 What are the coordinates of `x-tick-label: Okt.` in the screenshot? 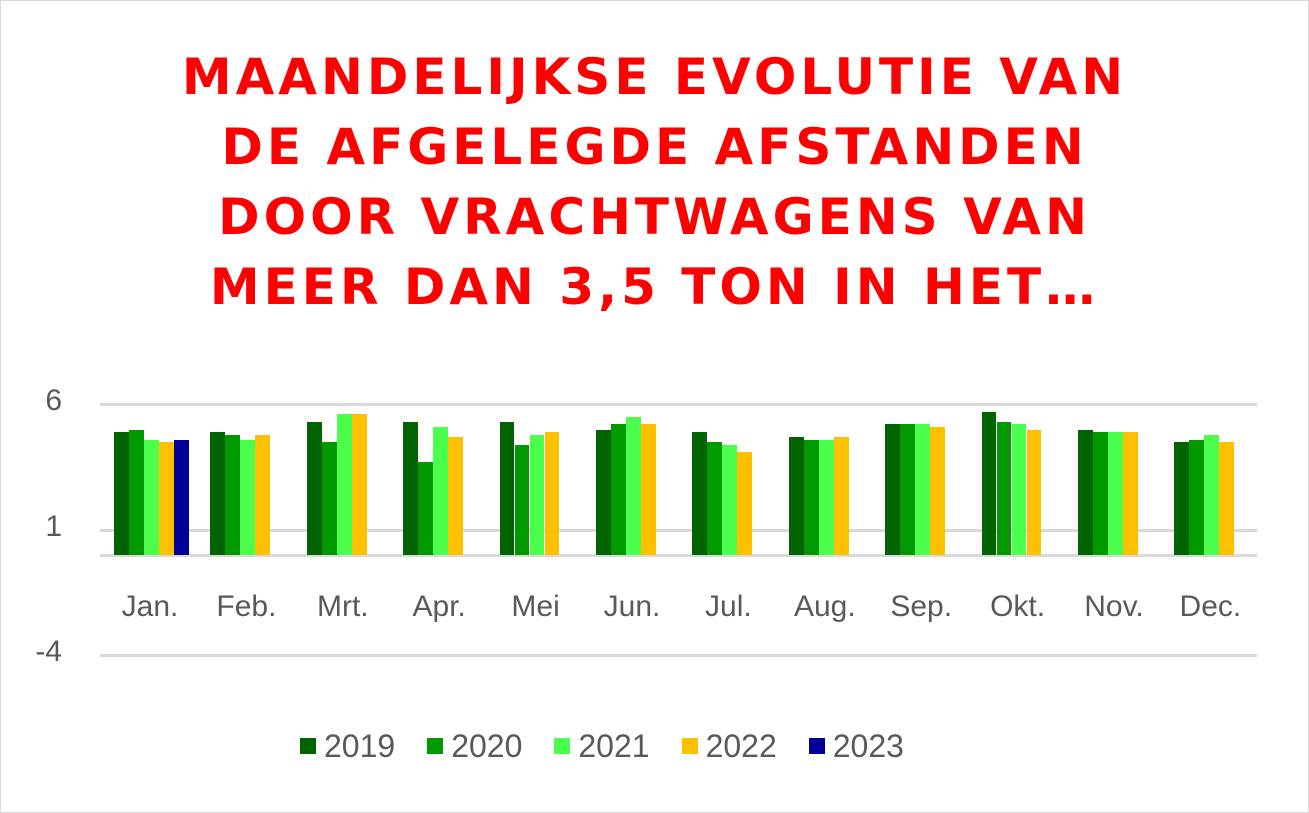 It's located at (1018, 606).